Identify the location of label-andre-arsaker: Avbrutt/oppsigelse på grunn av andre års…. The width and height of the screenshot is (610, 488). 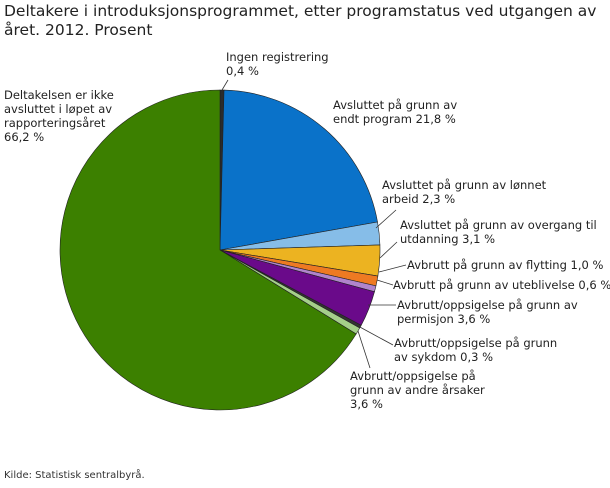
(417, 390).